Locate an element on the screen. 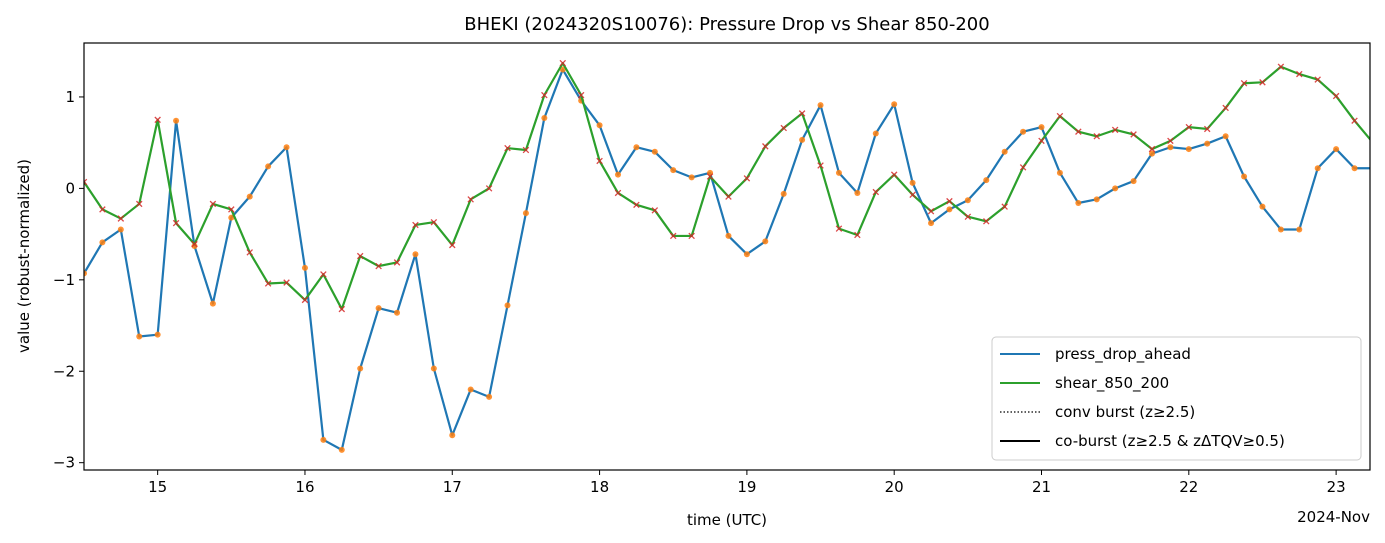 Image resolution: width=1385 pixels, height=543 pixels. x-tick-label: 16 is located at coordinates (304, 487).